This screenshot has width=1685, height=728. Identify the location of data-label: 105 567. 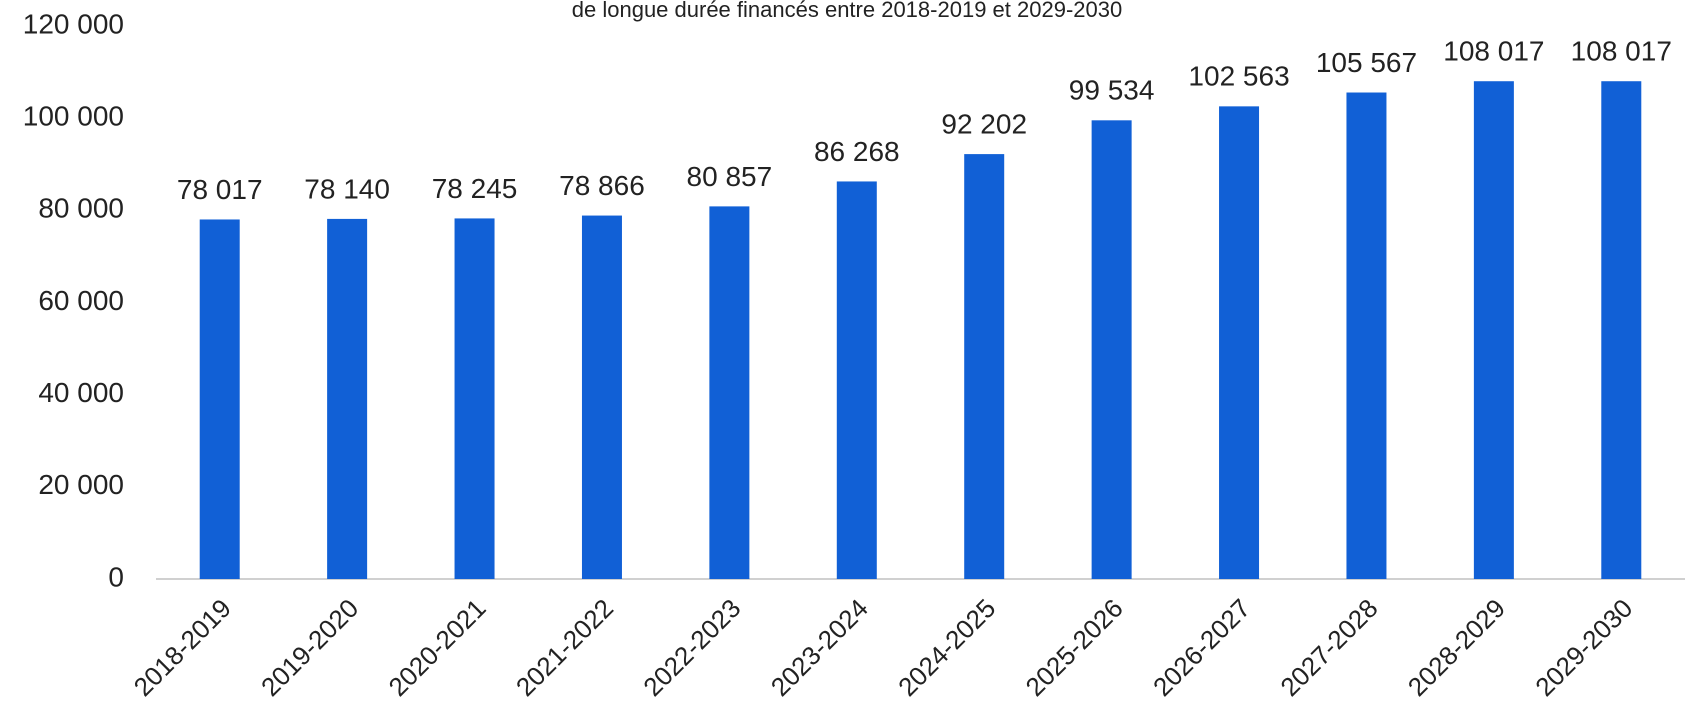
(1366, 62).